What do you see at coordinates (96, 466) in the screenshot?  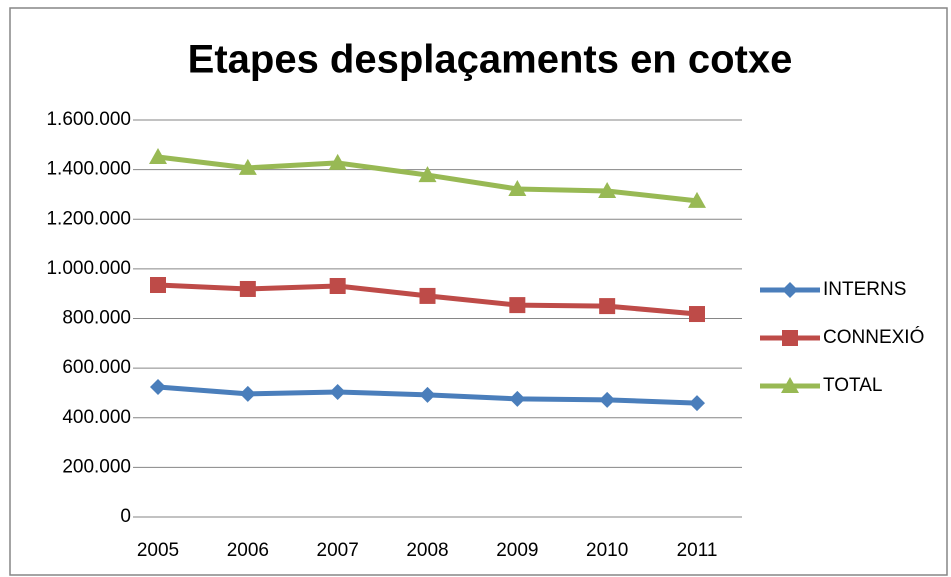 I see `y-tick-label: 200.000` at bounding box center [96, 466].